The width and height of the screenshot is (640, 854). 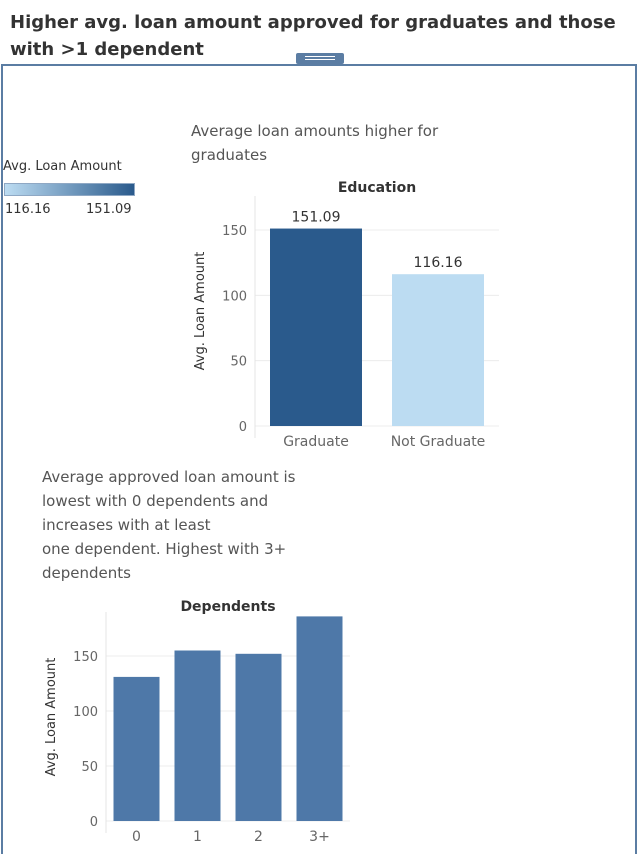 I want to click on legend-min-label: 116.16, so click(x=28, y=209).